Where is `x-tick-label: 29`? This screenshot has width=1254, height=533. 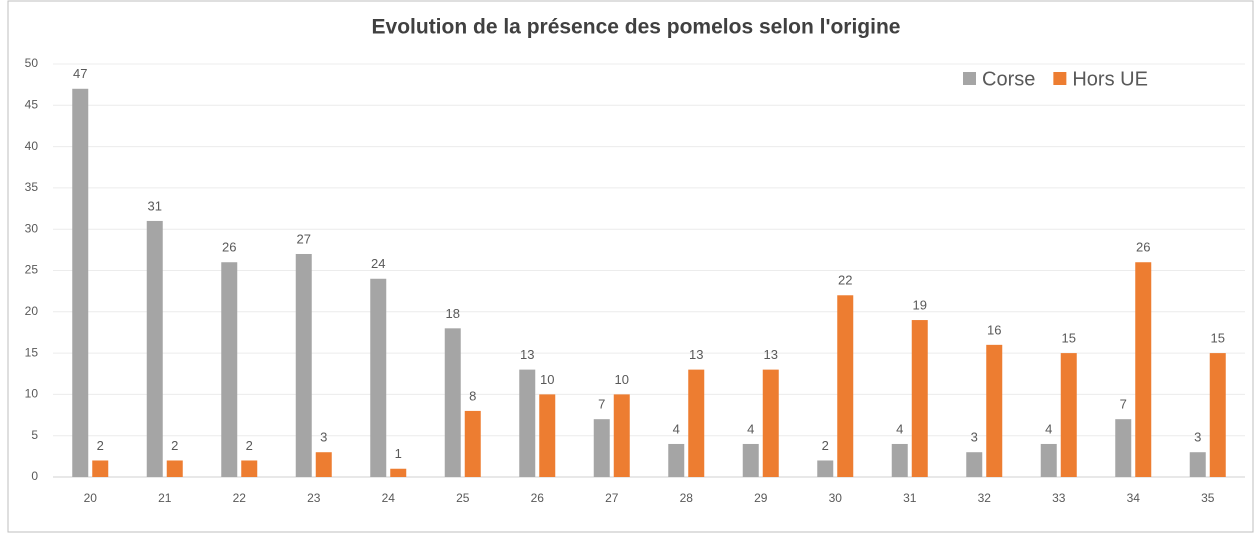 x-tick-label: 29 is located at coordinates (761, 498).